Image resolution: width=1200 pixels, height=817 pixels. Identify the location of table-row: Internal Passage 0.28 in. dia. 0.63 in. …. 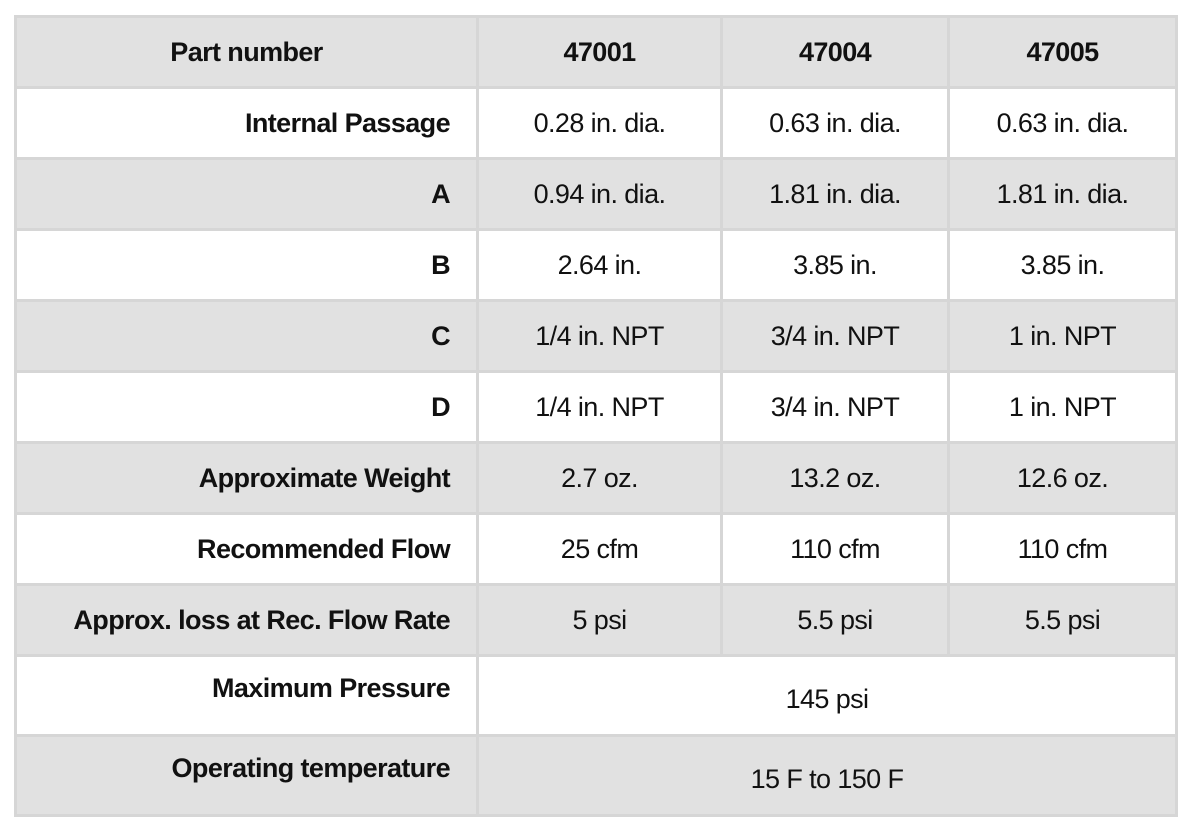
(596, 123).